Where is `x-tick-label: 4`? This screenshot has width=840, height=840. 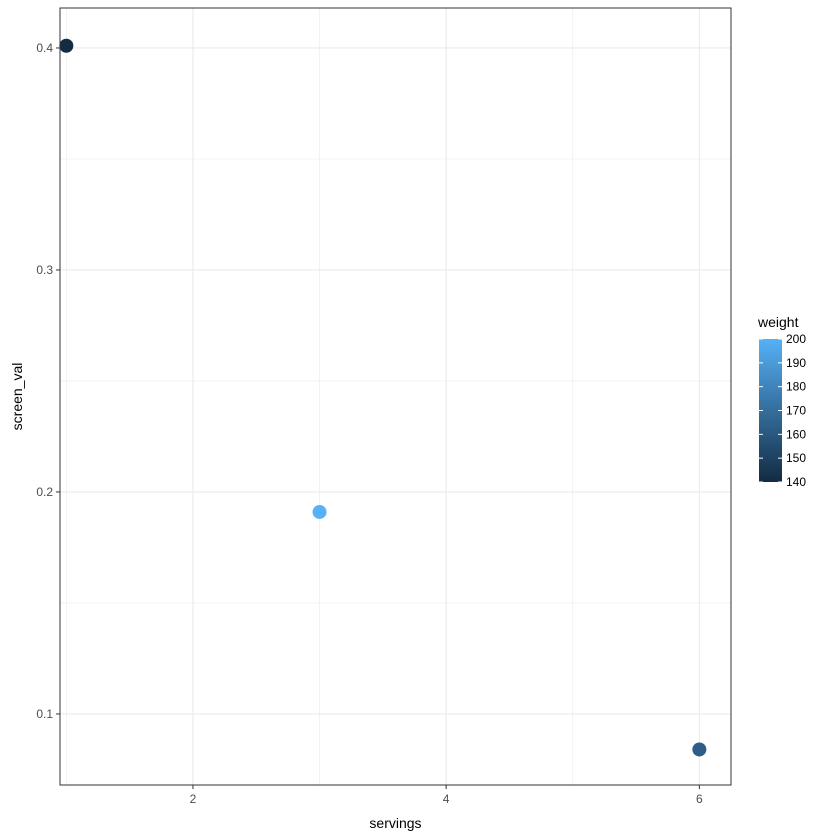
x-tick-label: 4 is located at coordinates (446, 799).